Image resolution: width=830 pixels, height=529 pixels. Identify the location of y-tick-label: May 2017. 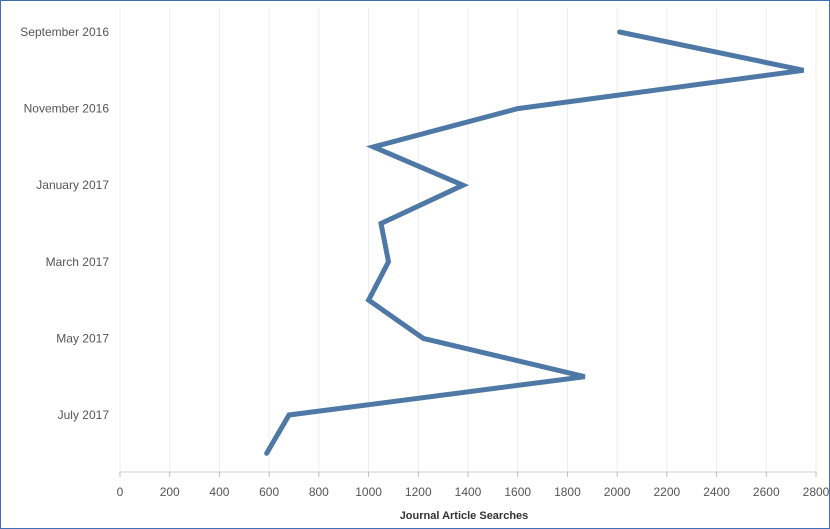
(82, 338).